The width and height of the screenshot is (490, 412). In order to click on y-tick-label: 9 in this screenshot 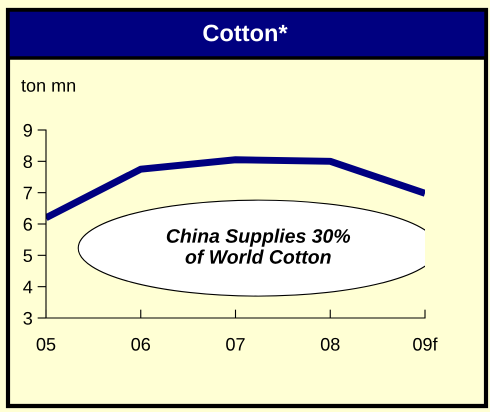, I will do `click(28, 130)`.